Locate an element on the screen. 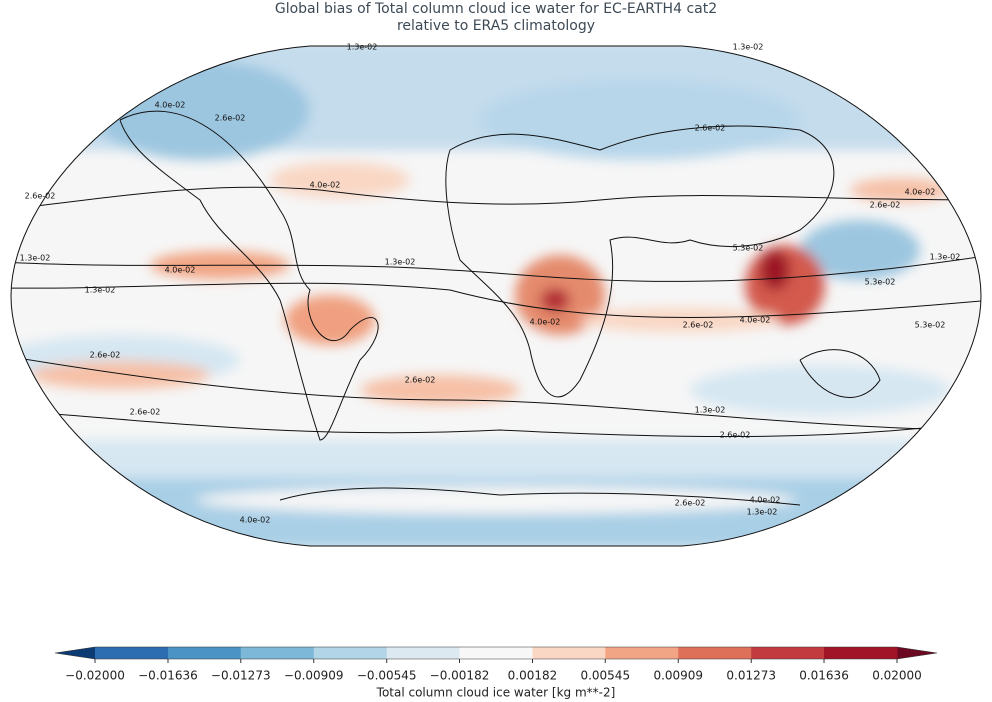  colorbar-tick-label: −0.00545 is located at coordinates (387, 676).